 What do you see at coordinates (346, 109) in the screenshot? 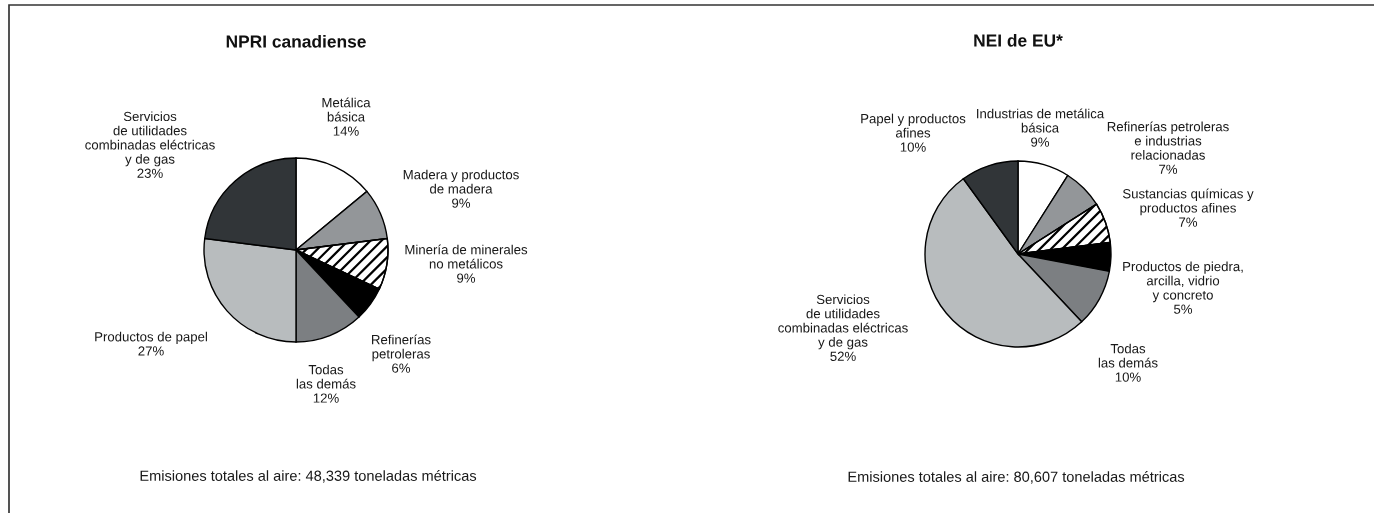
I see `slice-label: Metálica básica` at bounding box center [346, 109].